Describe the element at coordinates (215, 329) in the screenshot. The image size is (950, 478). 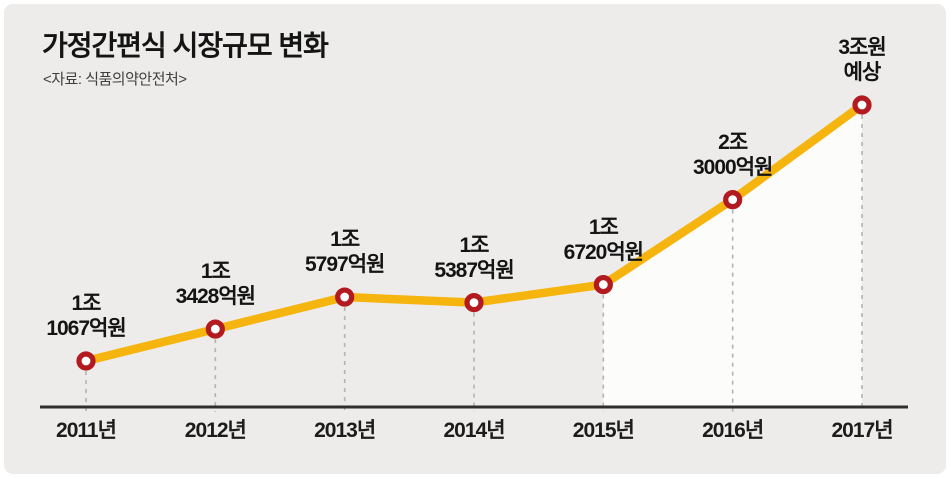
I see `data-point-2012년` at that location.